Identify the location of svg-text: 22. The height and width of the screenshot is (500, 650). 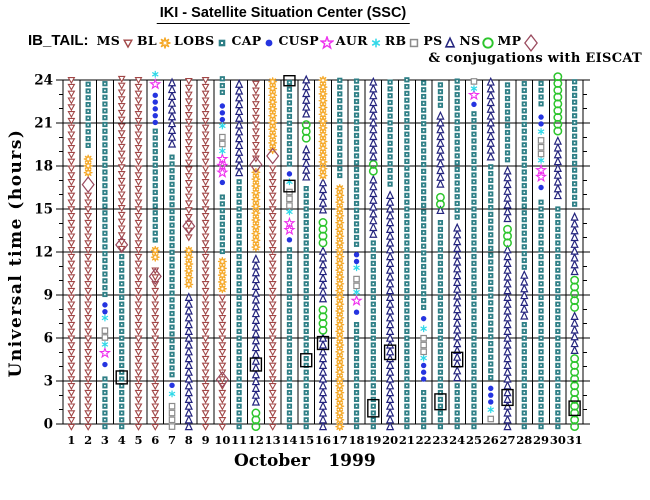
(424, 440).